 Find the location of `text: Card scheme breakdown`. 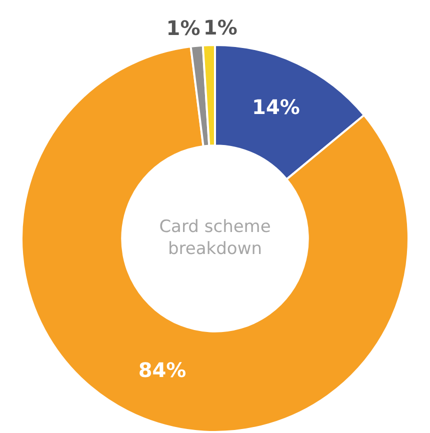

text: Card scheme breakdown is located at coordinates (215, 237).